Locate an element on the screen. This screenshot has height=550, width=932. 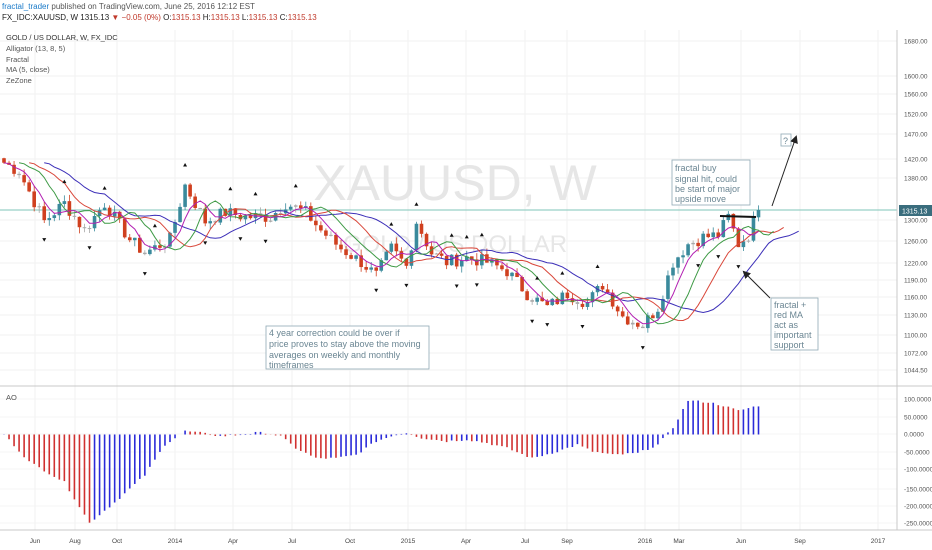
annotation-correction-line4: timeframes is located at coordinates (291, 365).